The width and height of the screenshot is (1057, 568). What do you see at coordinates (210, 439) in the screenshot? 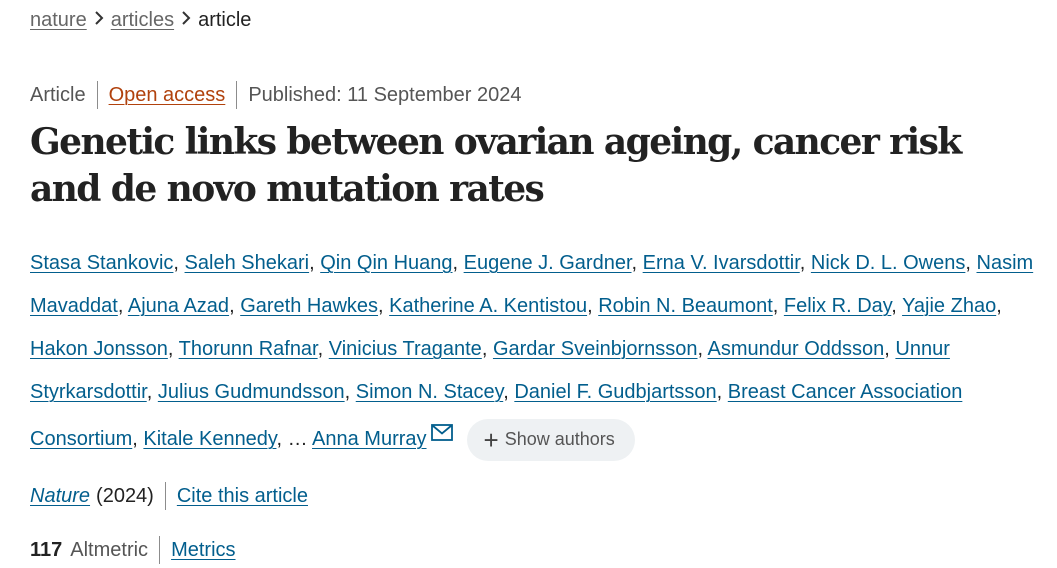
I see `author-link: Kitale Kennedy` at bounding box center [210, 439].